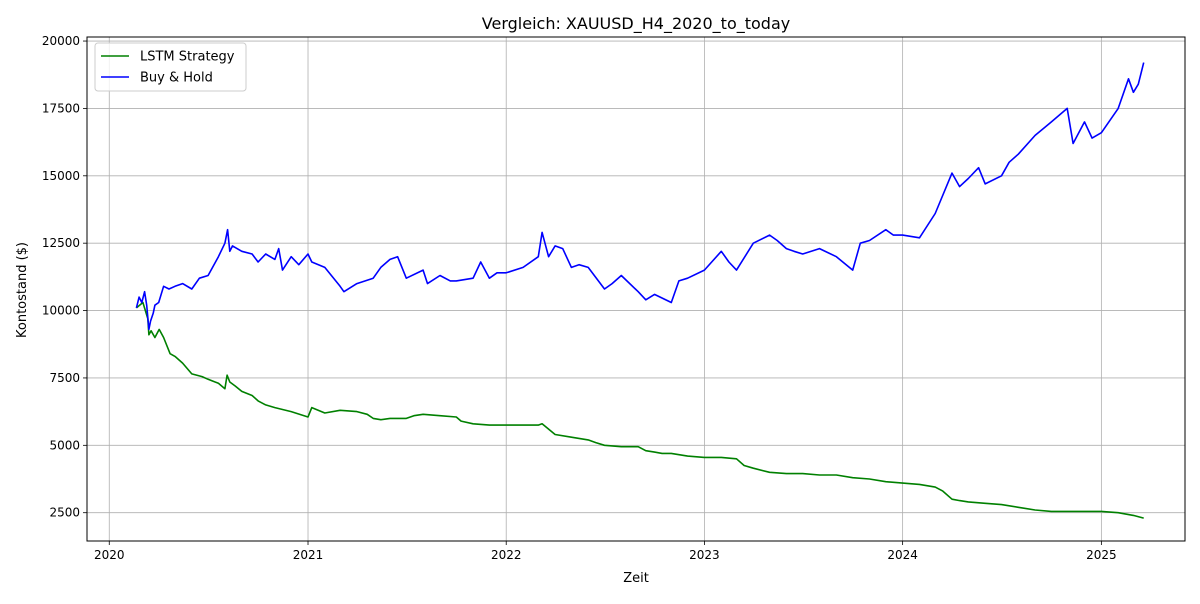 Image resolution: width=1200 pixels, height=604 pixels. Describe the element at coordinates (636, 578) in the screenshot. I see `x-axis-label: Zeit` at that location.